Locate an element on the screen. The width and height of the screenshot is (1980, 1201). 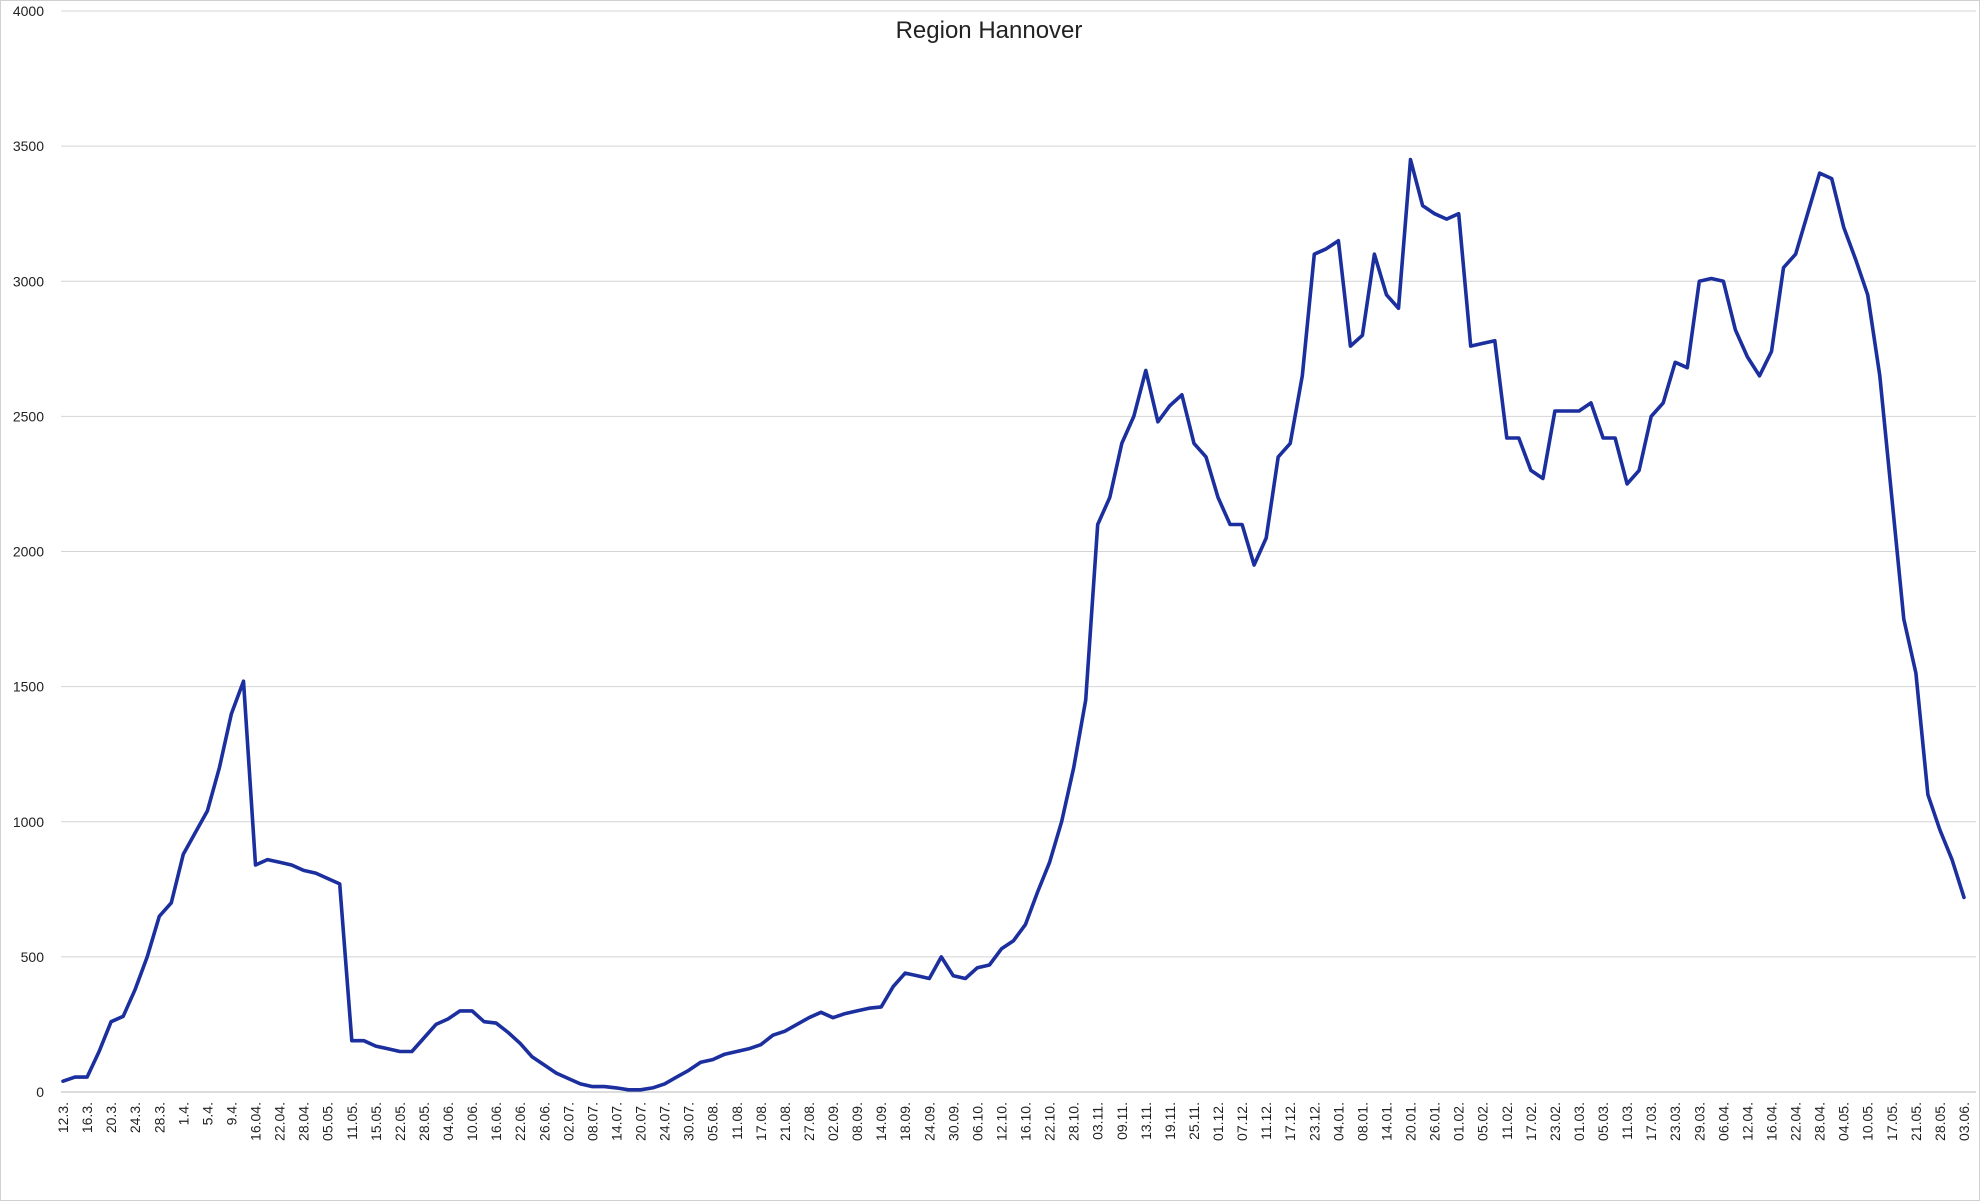
x-tick-label: 01.12. is located at coordinates (1218, 1121).